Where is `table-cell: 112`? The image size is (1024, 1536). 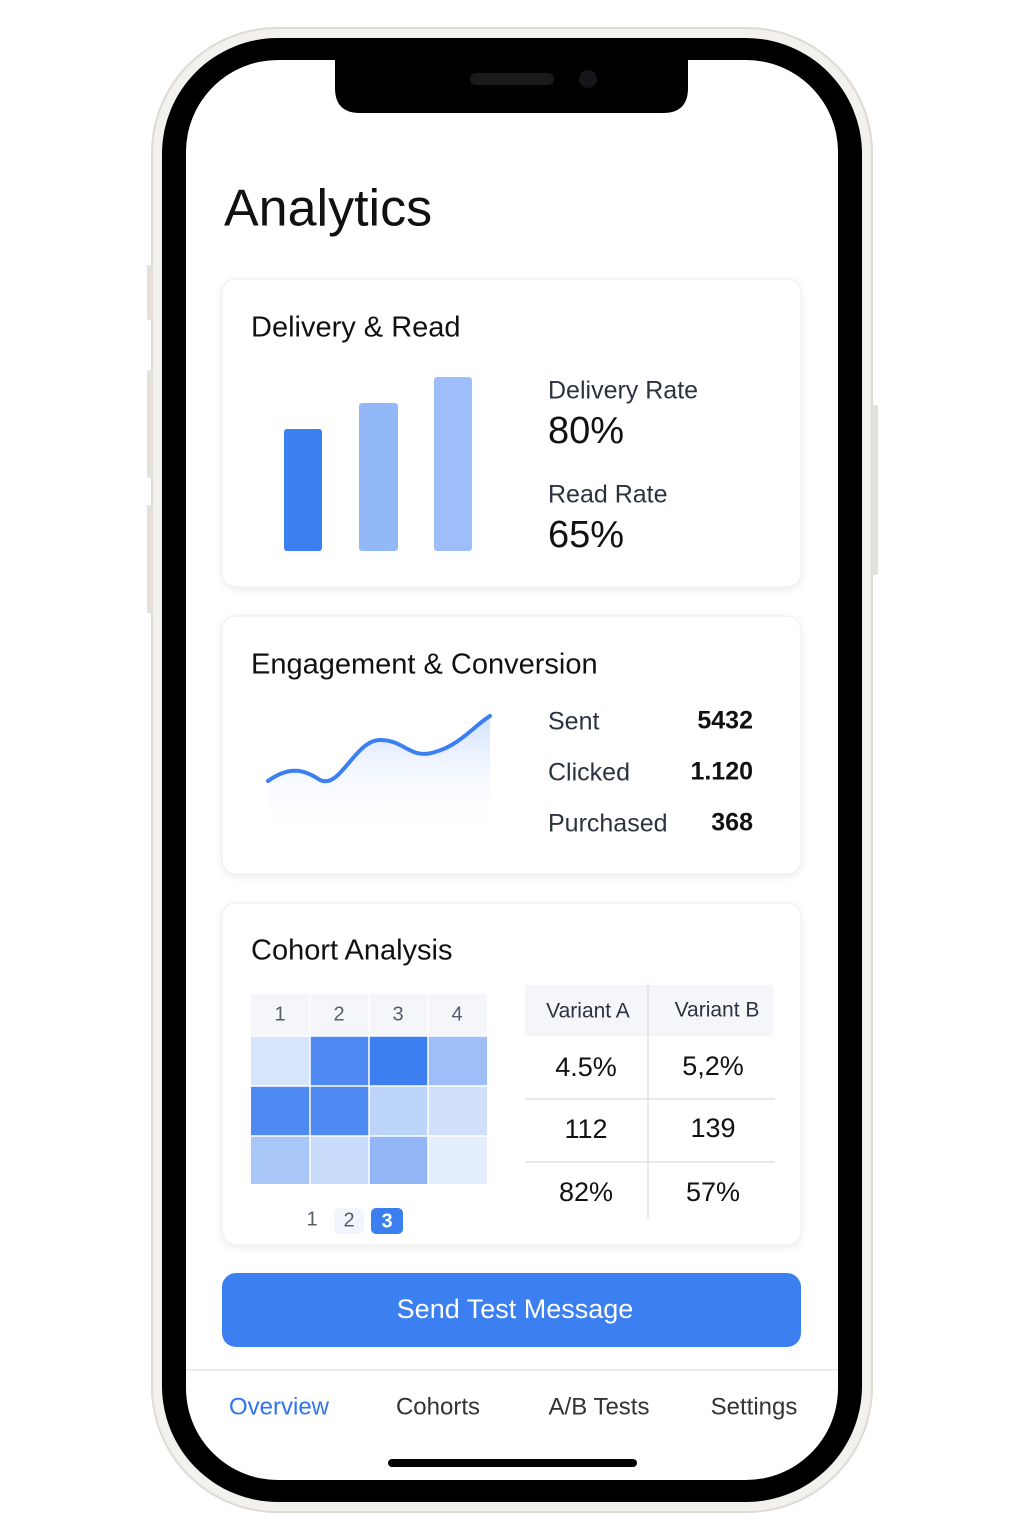 table-cell: 112 is located at coordinates (585, 1129).